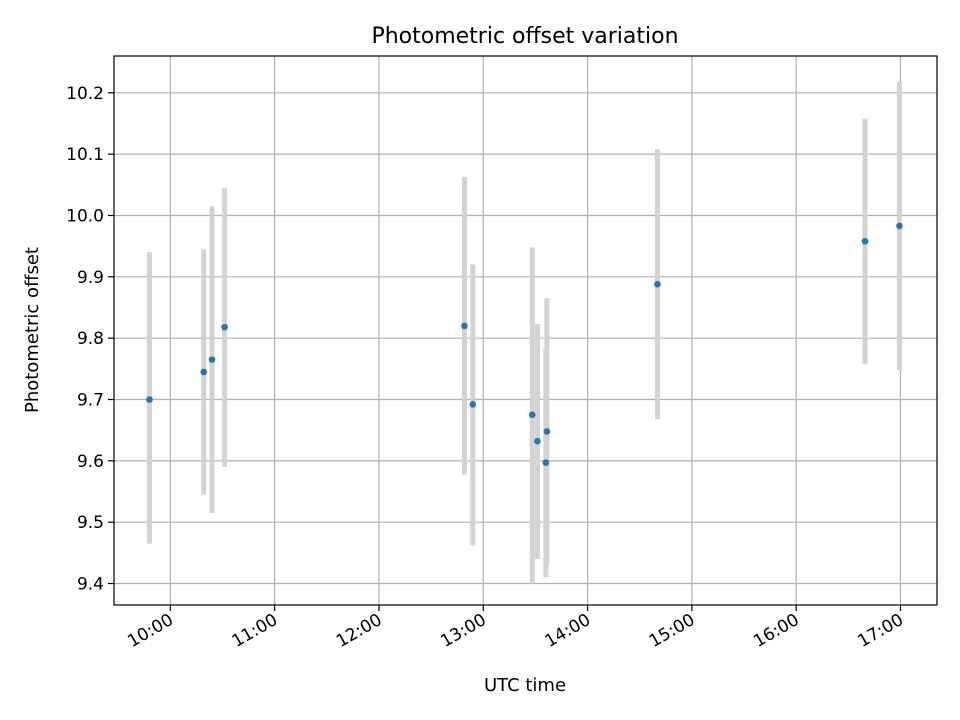  What do you see at coordinates (672, 631) in the screenshot?
I see `x-tick-label: 15:00` at bounding box center [672, 631].